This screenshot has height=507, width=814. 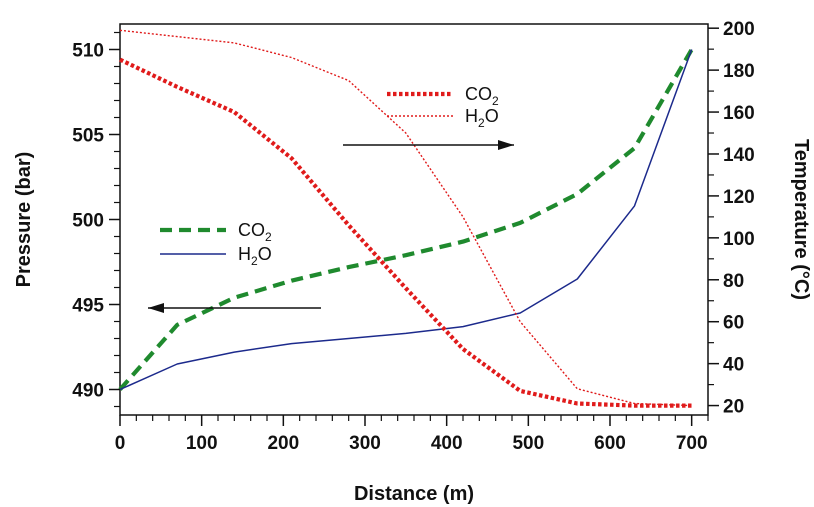 What do you see at coordinates (610, 443) in the screenshot?
I see `x-tick-label: 600` at bounding box center [610, 443].